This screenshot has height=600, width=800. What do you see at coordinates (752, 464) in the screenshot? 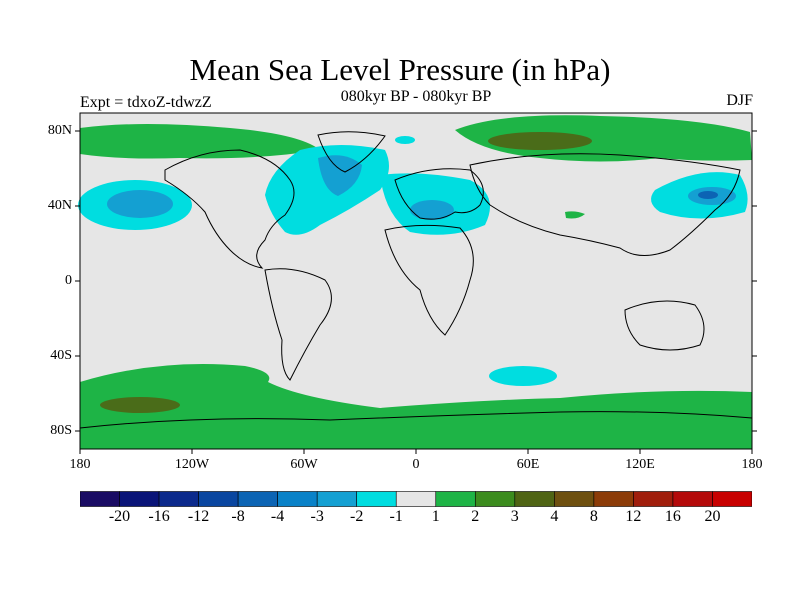
I see `lon-label-180e: 180` at bounding box center [752, 464].